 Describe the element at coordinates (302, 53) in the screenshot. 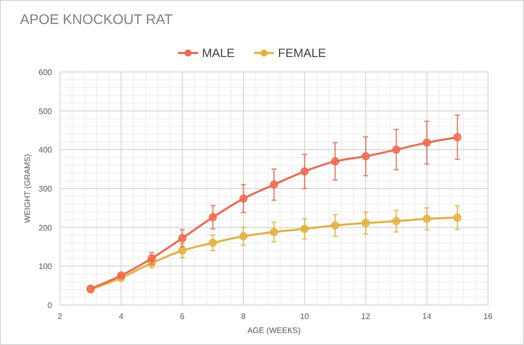

I see `legend-label: FEMALE` at that location.